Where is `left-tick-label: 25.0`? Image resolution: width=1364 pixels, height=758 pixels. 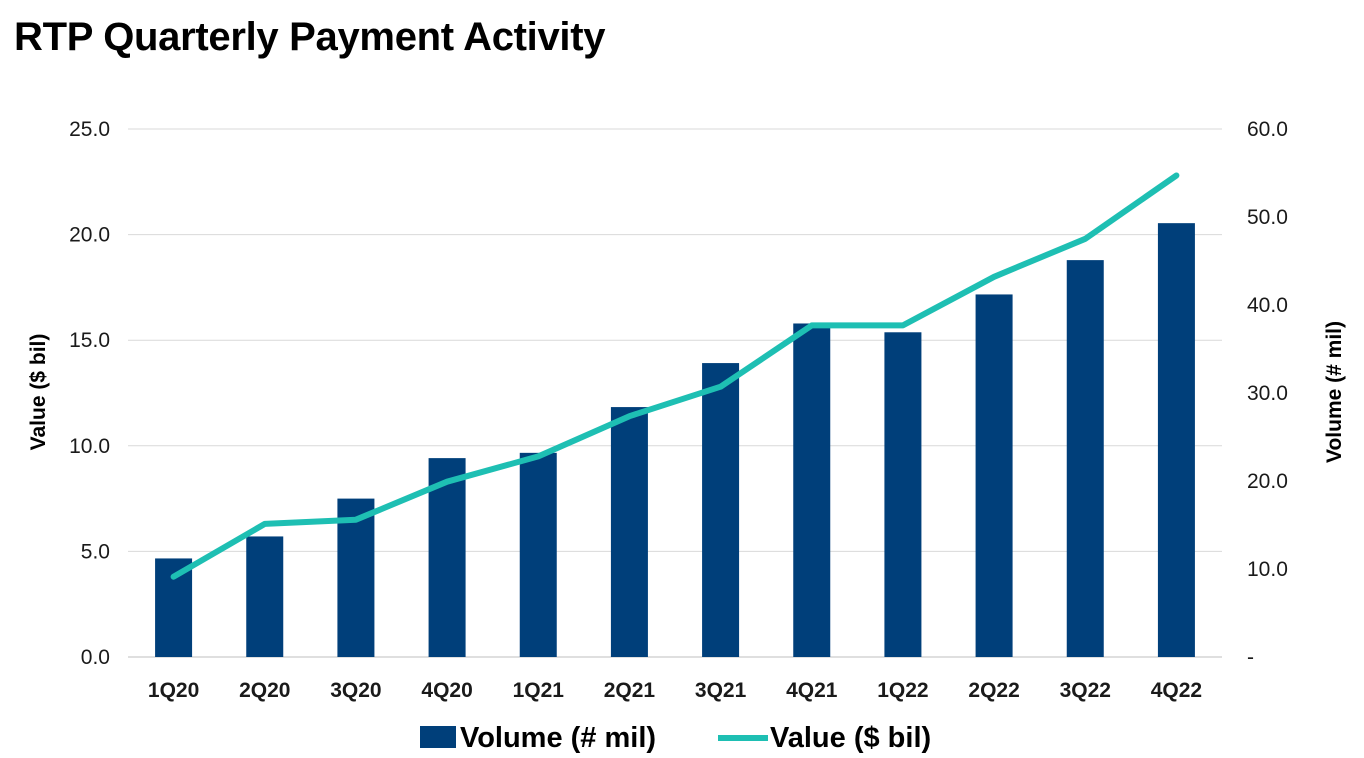 left-tick-label: 25.0 is located at coordinates (89, 129).